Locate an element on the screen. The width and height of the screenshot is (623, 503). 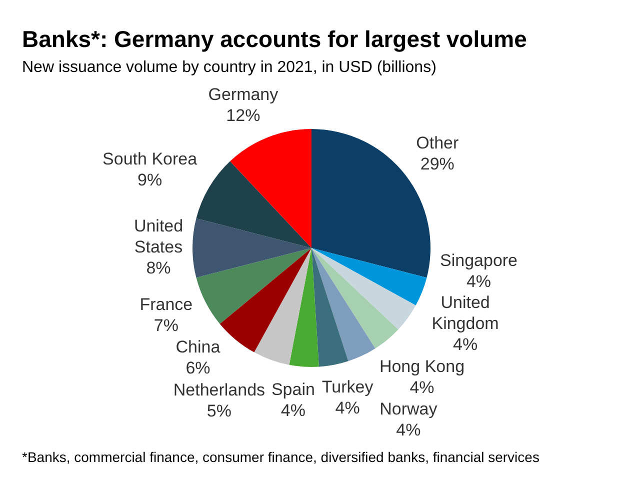
chart-subtitle: New issuance volume by country in 2021, in USD (billions) is located at coordinates (229, 67).